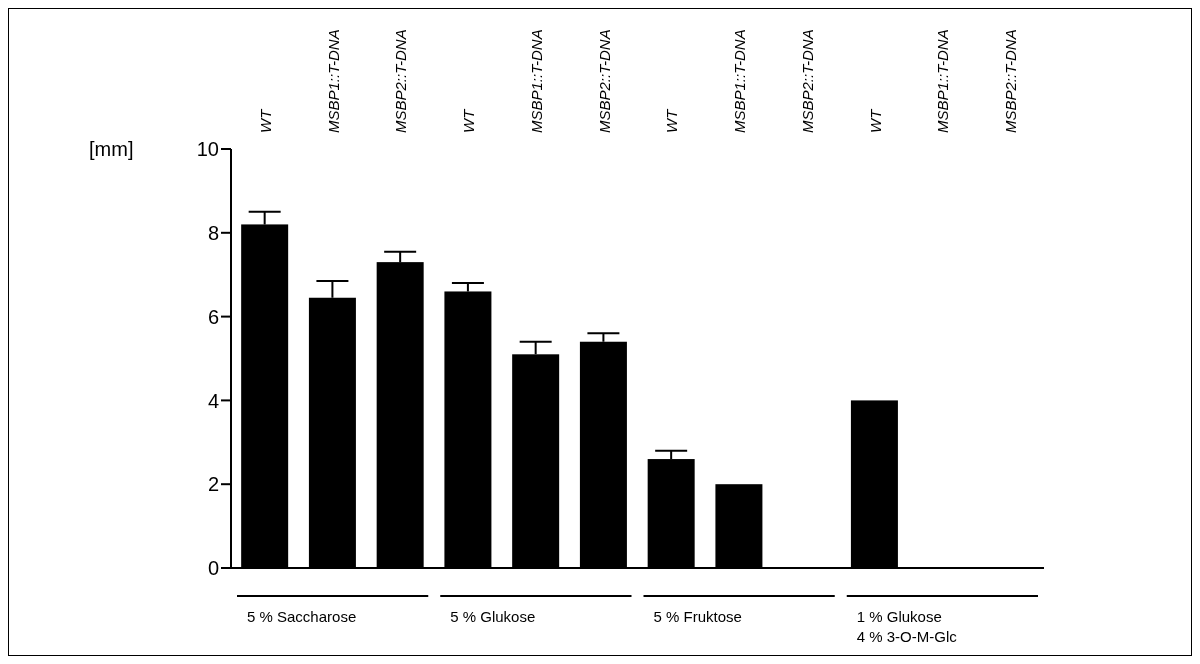  I want to click on y-tick-label: 8, so click(213, 232).